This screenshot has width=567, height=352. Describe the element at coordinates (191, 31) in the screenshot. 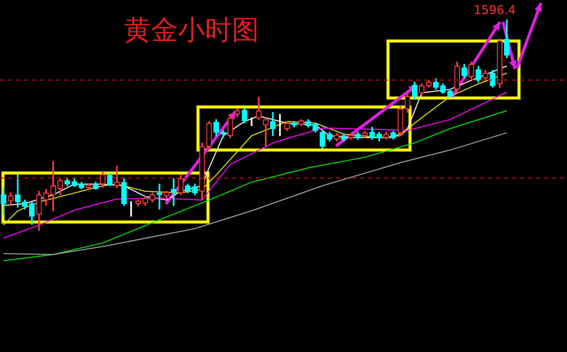

I see `chart-title: 黄金小时图` at that location.